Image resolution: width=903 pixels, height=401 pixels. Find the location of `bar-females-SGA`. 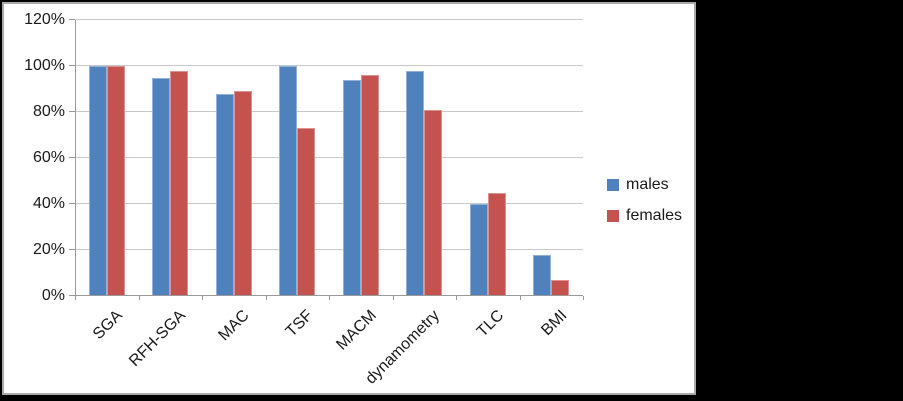

bar-females-SGA is located at coordinates (115, 181).